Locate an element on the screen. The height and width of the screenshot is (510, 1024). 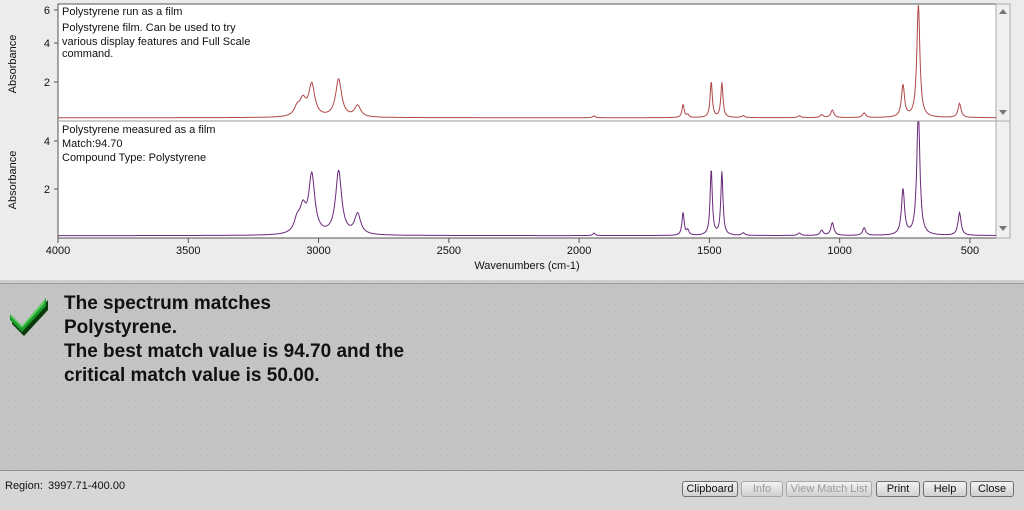
x-axis-label: Wavenumbers (cm-1) is located at coordinates (526, 266).